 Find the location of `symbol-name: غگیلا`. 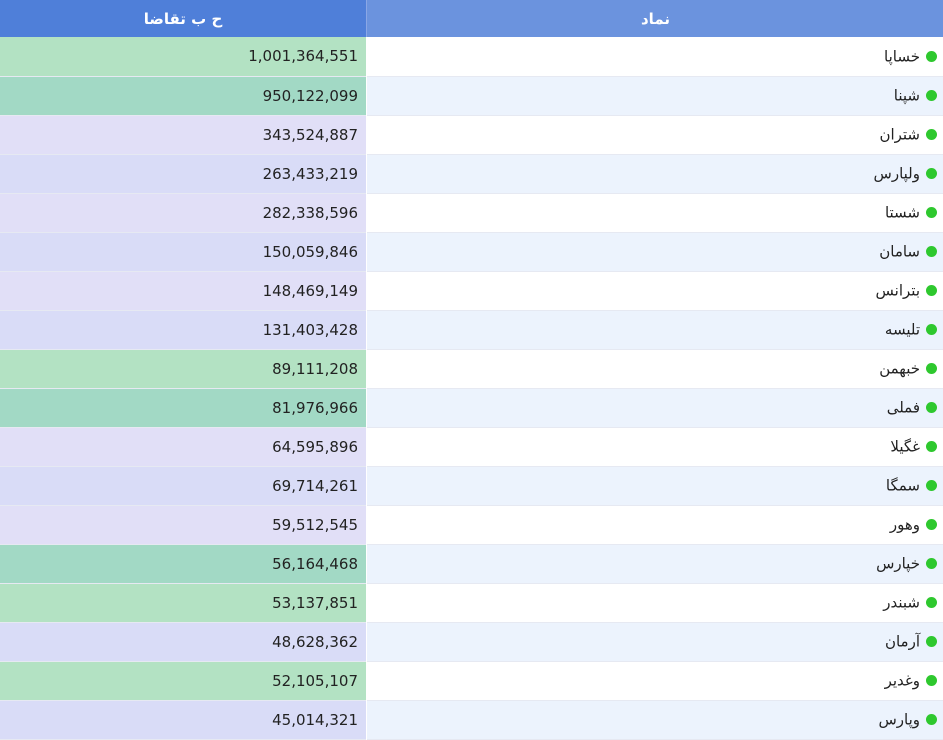

symbol-name: غگیلا is located at coordinates (905, 447).